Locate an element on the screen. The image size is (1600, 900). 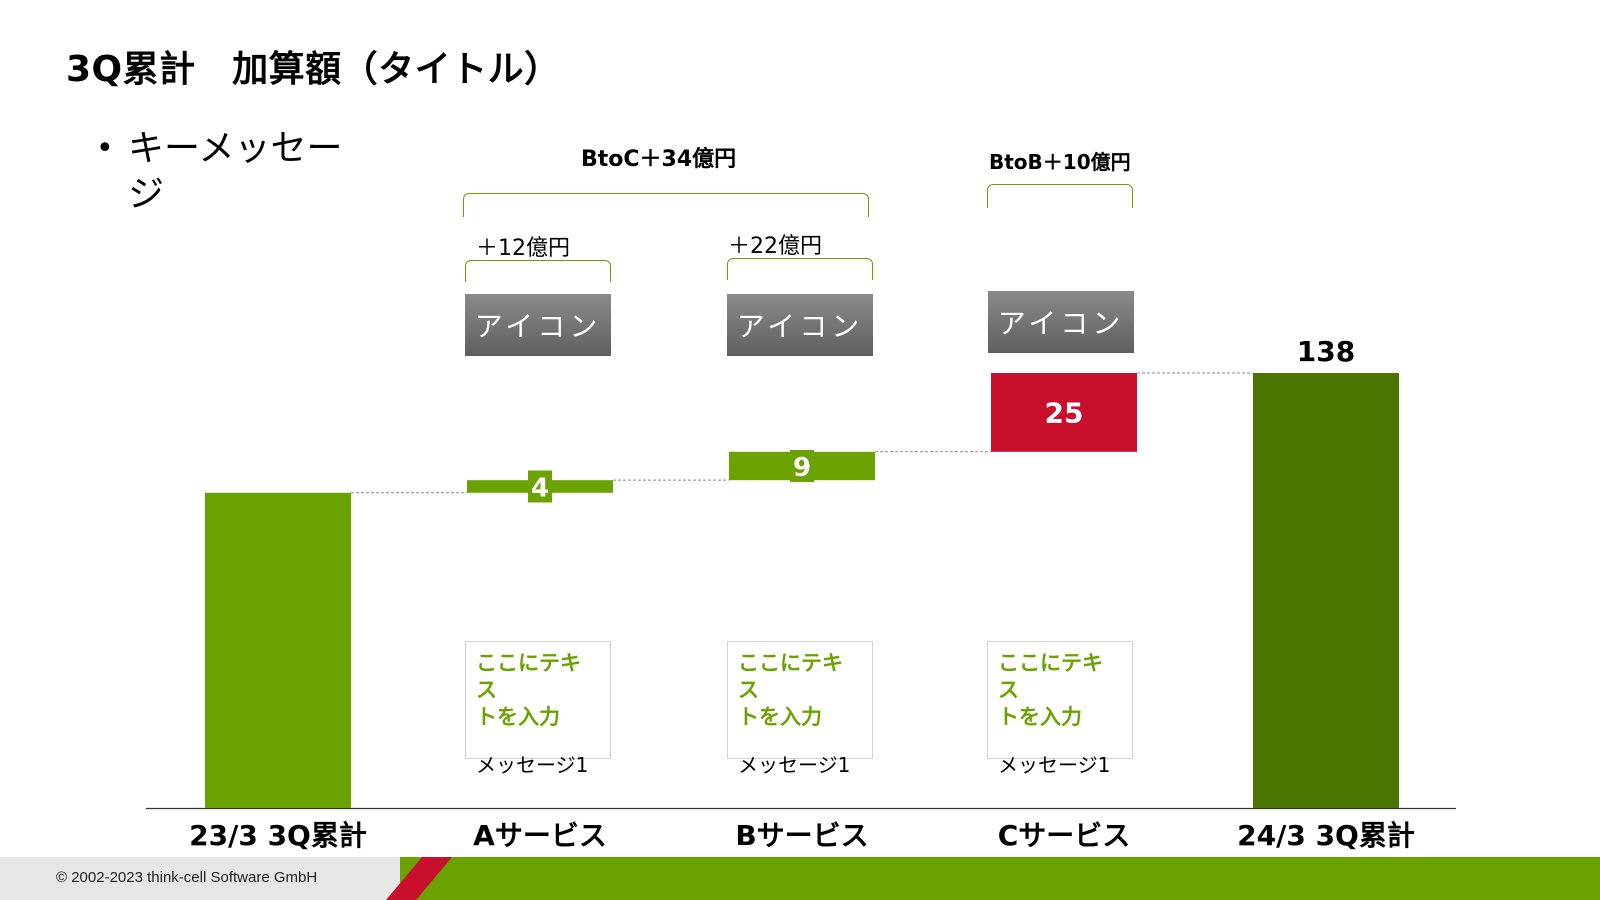
page-title: 3Q累計 加算額（タイトル） is located at coordinates (313, 69).